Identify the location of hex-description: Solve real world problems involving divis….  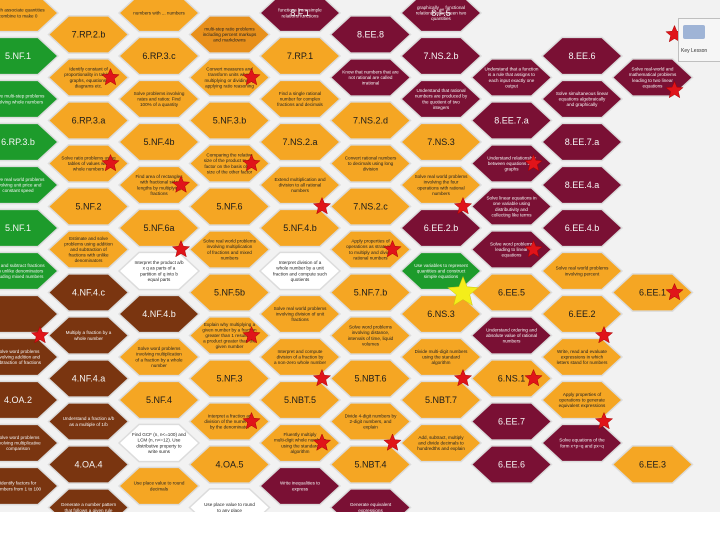
(301, 314).